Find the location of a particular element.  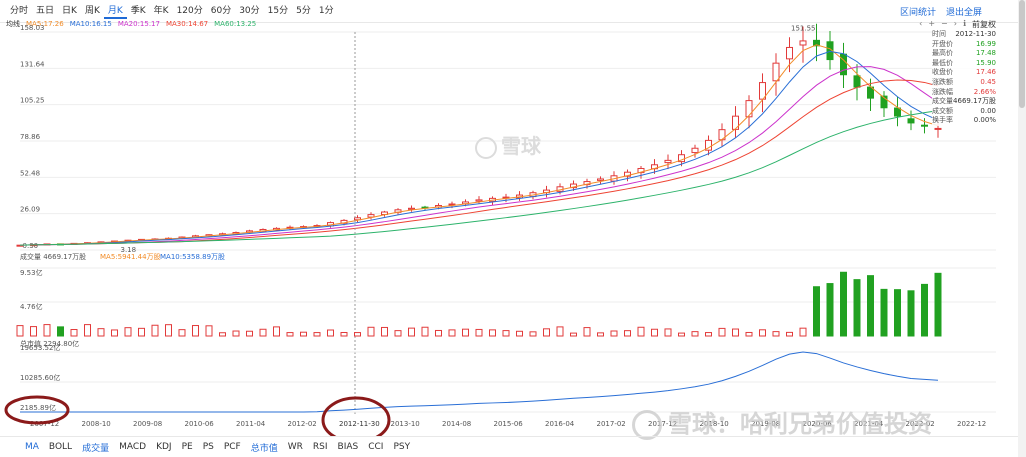

period-tab: 分时 is located at coordinates (19, 11).